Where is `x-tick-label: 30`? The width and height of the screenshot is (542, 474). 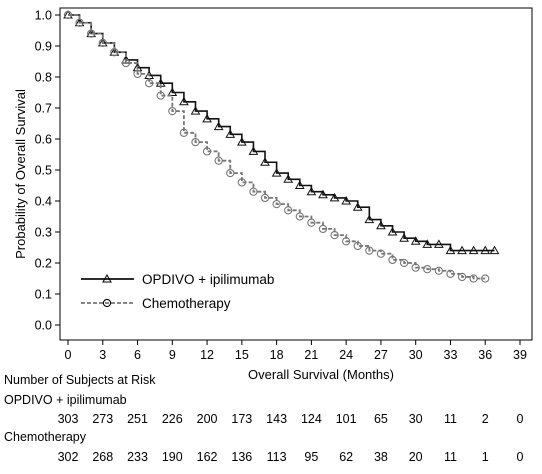 x-tick-label: 30 is located at coordinates (416, 355).